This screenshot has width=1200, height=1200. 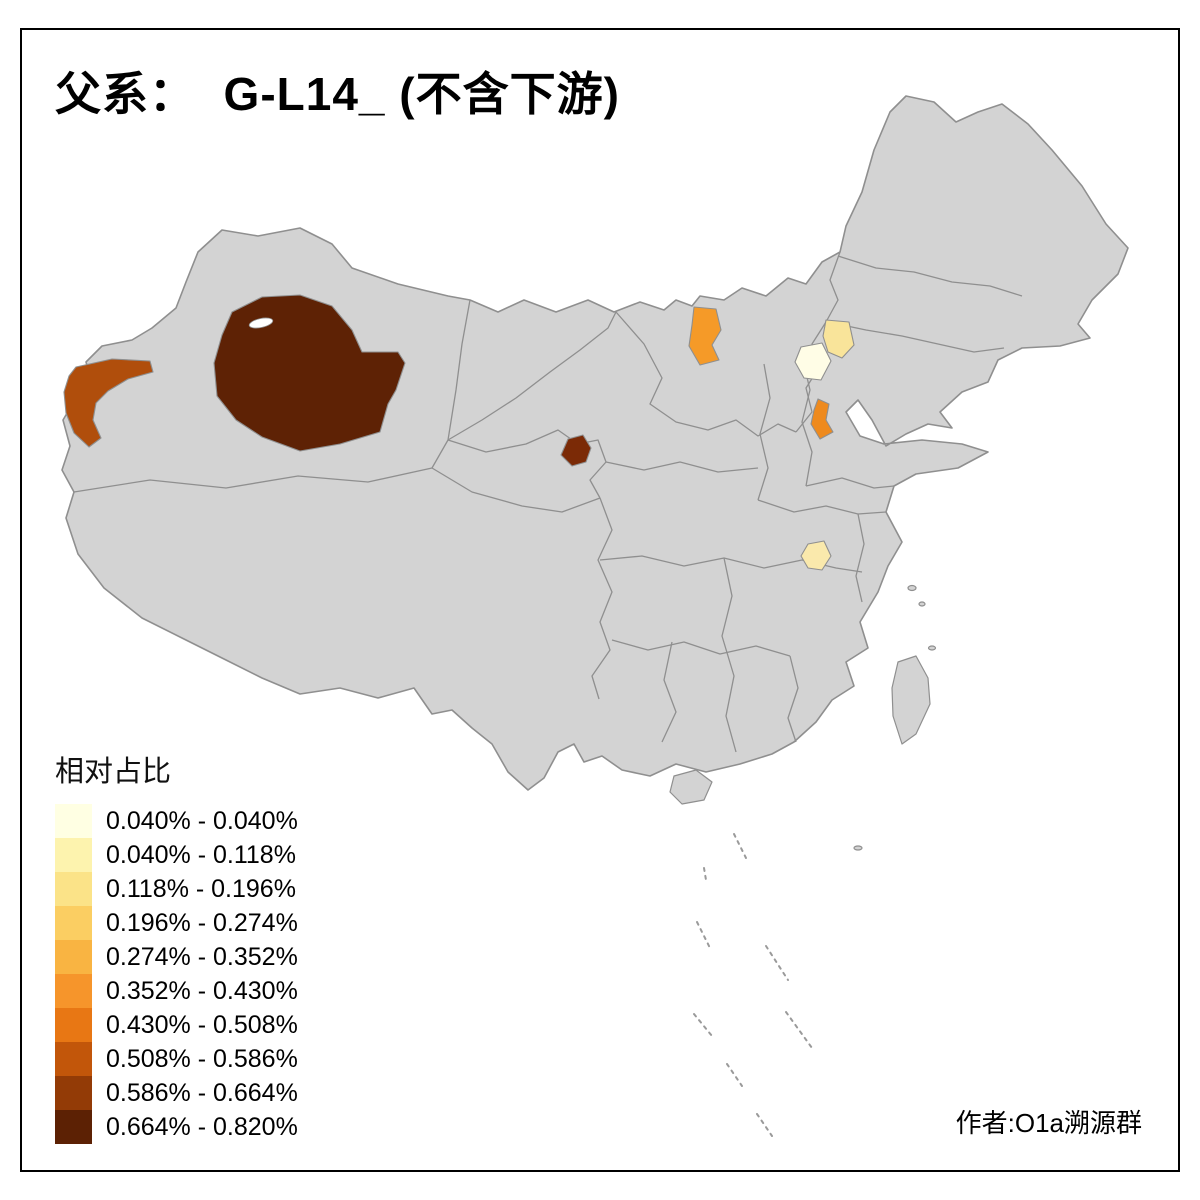 I want to click on legend-label: 0.274% - 0.352%, so click(x=202, y=956).